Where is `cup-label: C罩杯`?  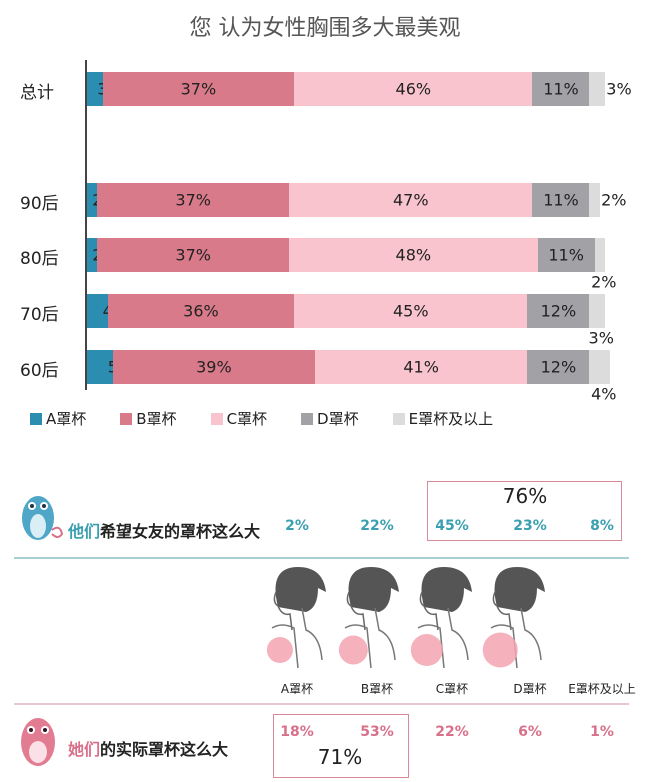 cup-label: C罩杯 is located at coordinates (452, 689).